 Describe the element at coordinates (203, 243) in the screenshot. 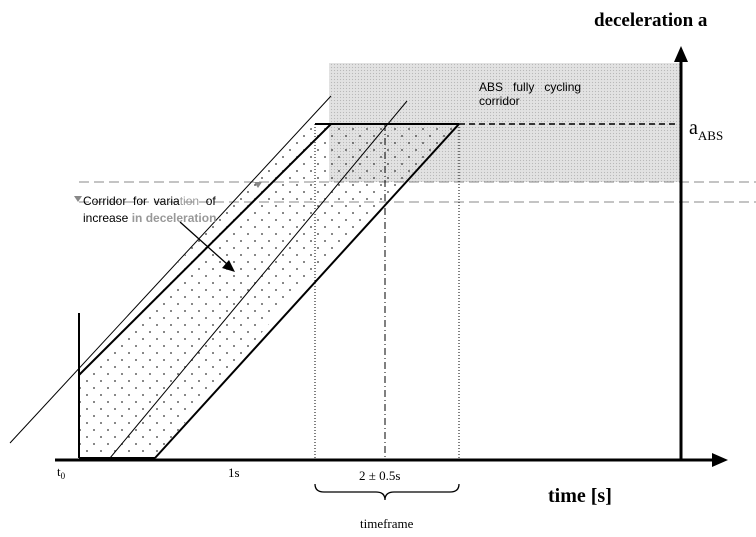

I see `corridor-callout-arrow` at that location.